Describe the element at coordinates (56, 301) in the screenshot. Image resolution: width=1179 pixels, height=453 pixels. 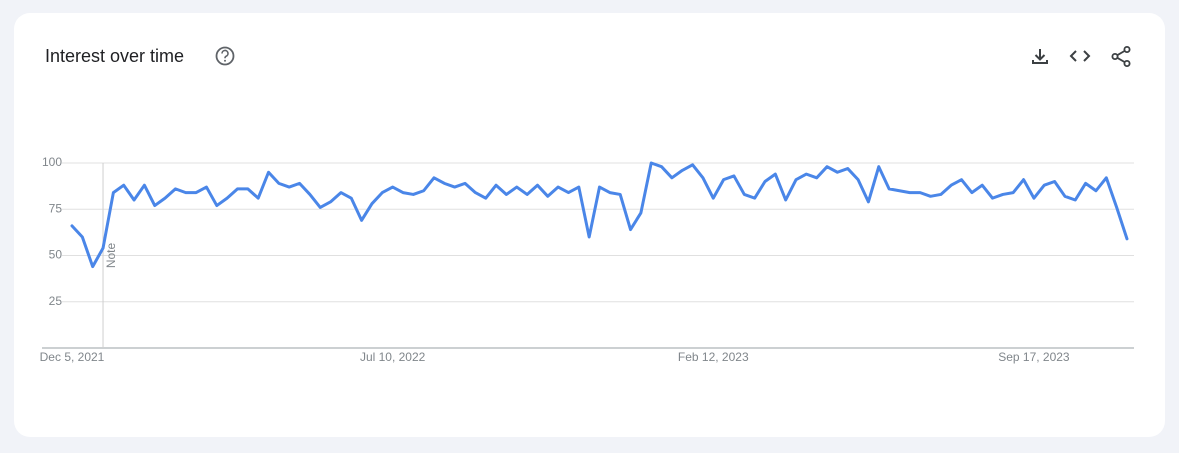
I see `y-tick-label: 25` at that location.